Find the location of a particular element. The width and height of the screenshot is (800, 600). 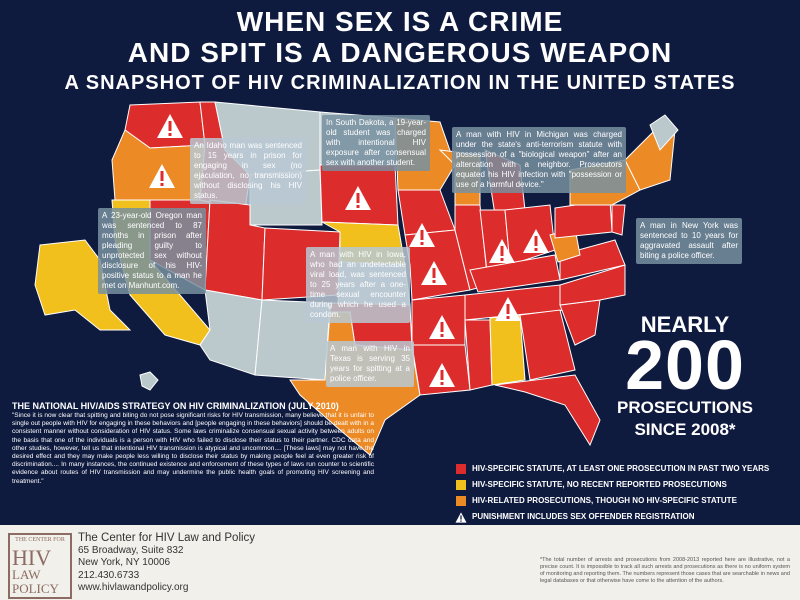

logo-policy: POLICY is located at coordinates (35, 588).